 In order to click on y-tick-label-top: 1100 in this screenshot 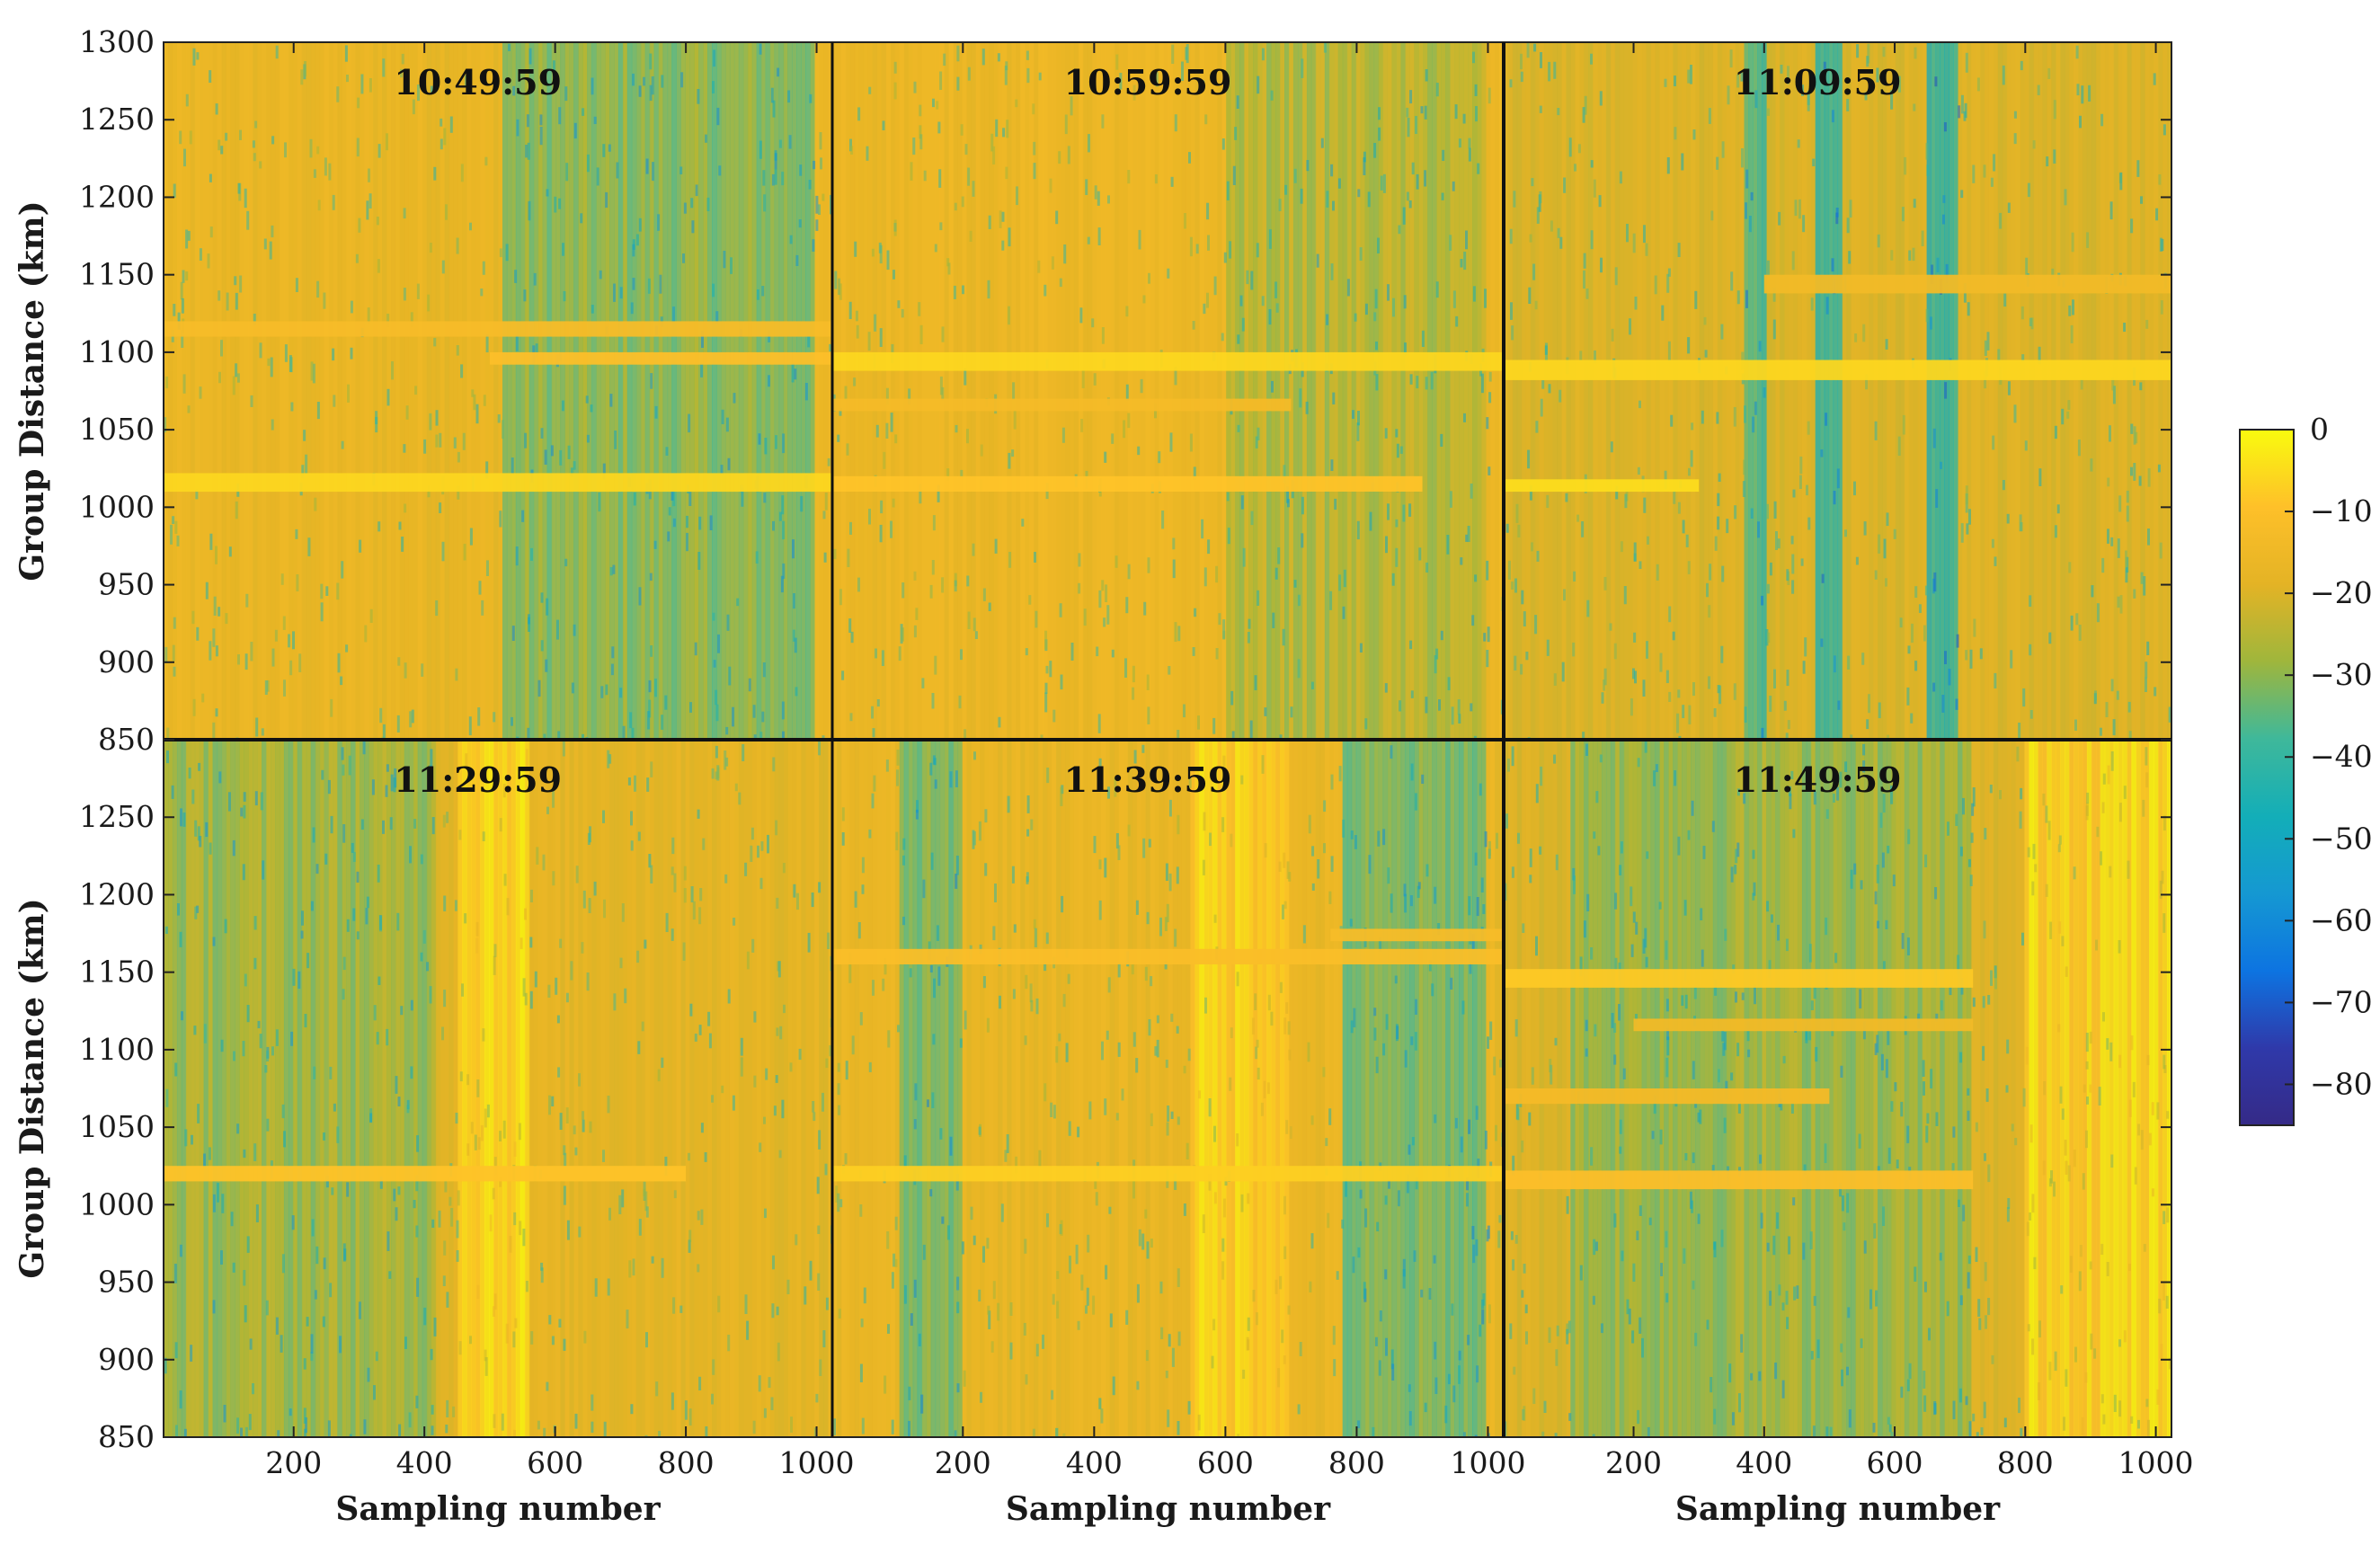, I will do `click(117, 351)`.